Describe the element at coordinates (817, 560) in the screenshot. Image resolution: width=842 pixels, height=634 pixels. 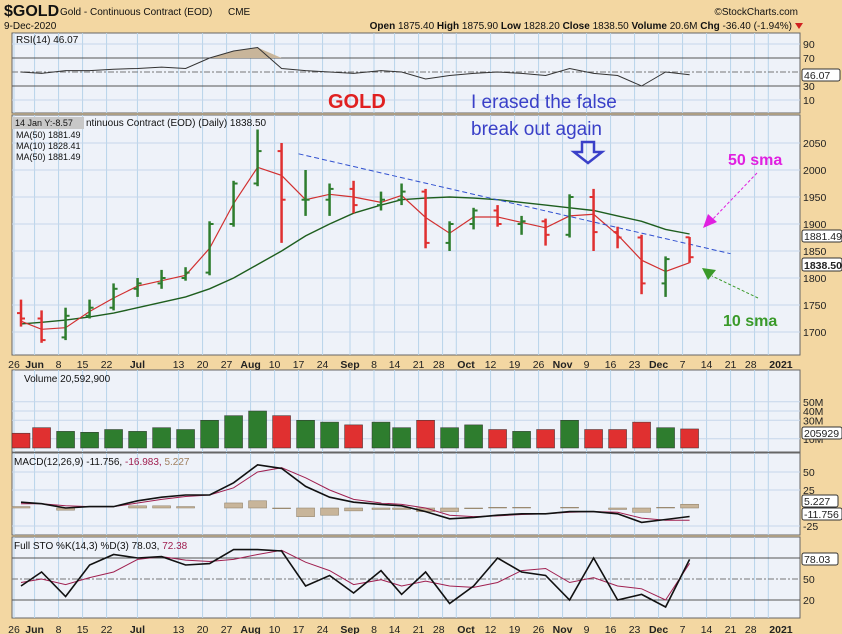
I see `sto-tag: 78.03` at that location.